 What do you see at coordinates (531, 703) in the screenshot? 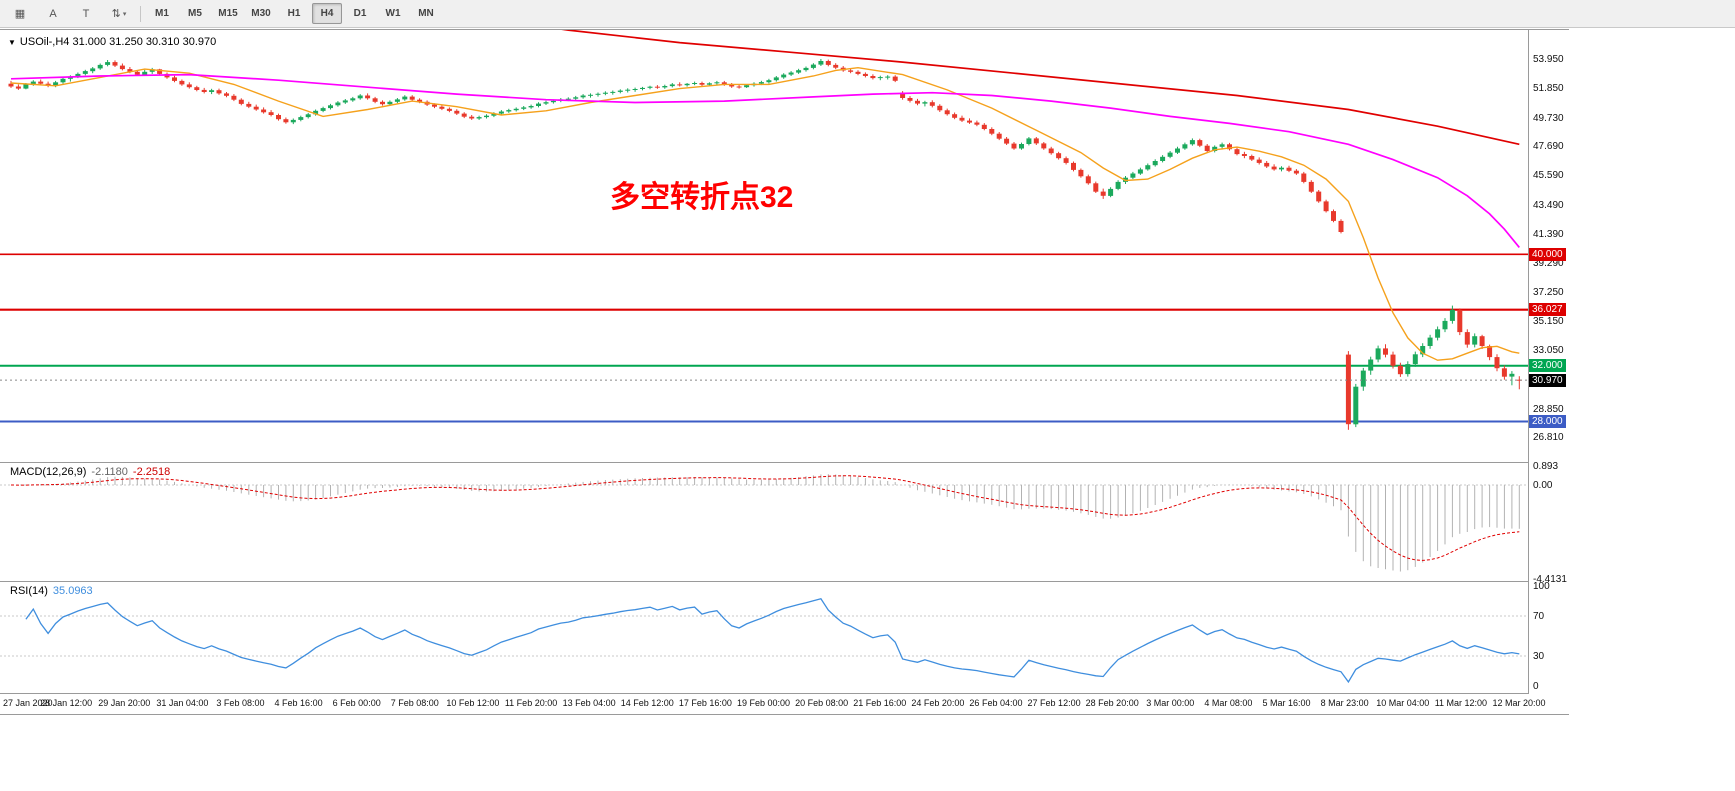
I see `time-axis-label: 11 Feb 20:00` at bounding box center [531, 703].